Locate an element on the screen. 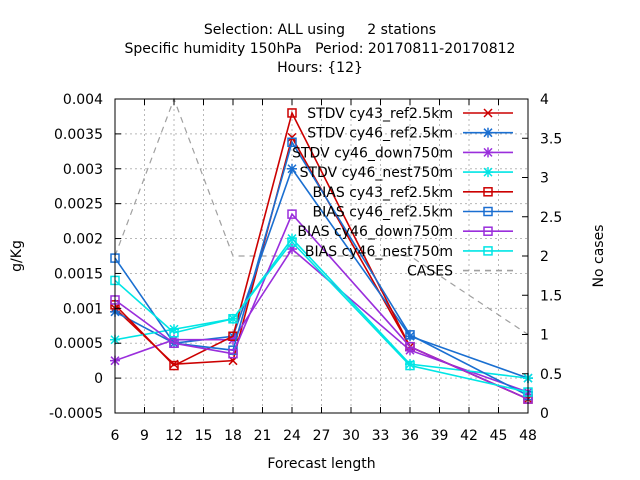 This screenshot has width=640, height=480. x-tick-label: 36 is located at coordinates (410, 436).